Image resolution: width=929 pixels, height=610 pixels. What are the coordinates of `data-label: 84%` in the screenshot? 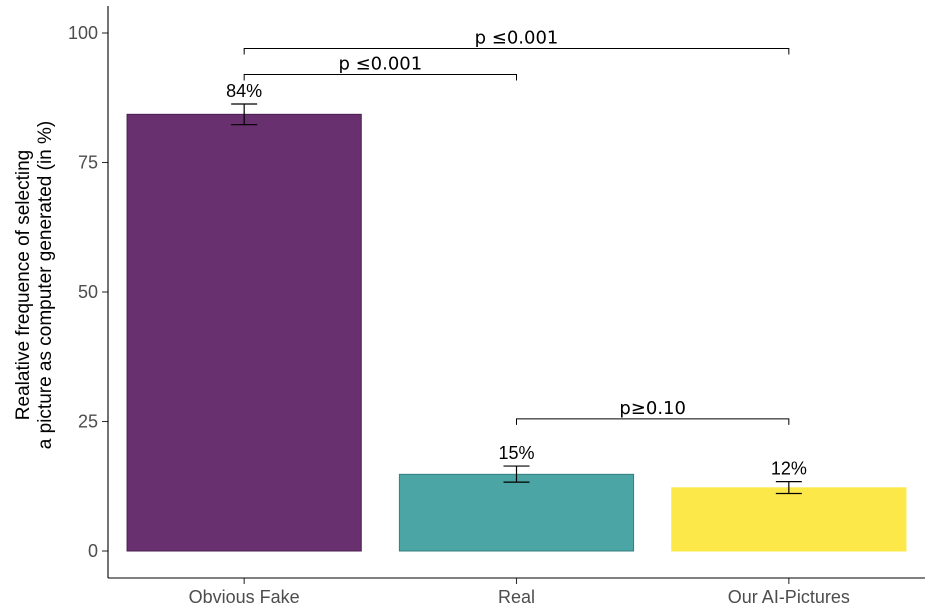 It's located at (244, 91).